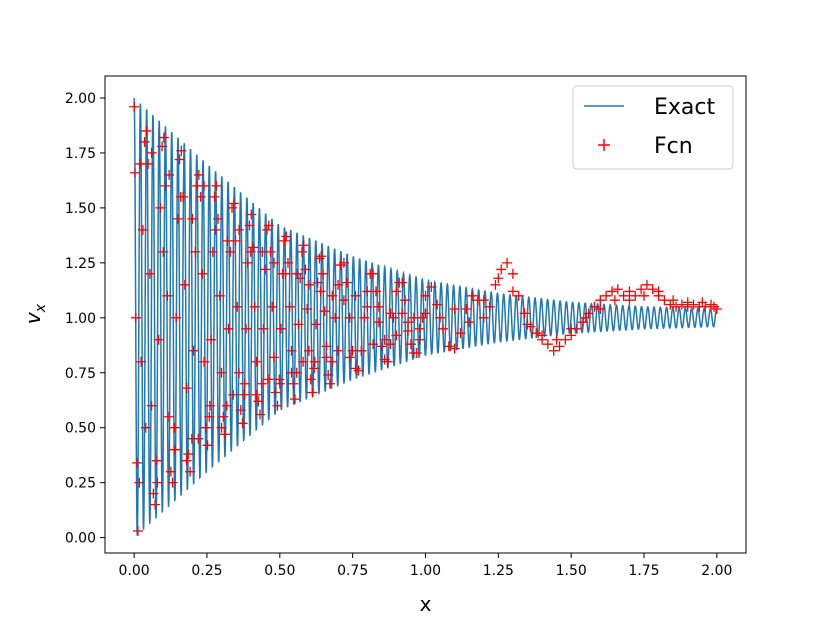  I want to click on legend-fcn-label: Fcn, so click(673, 146).